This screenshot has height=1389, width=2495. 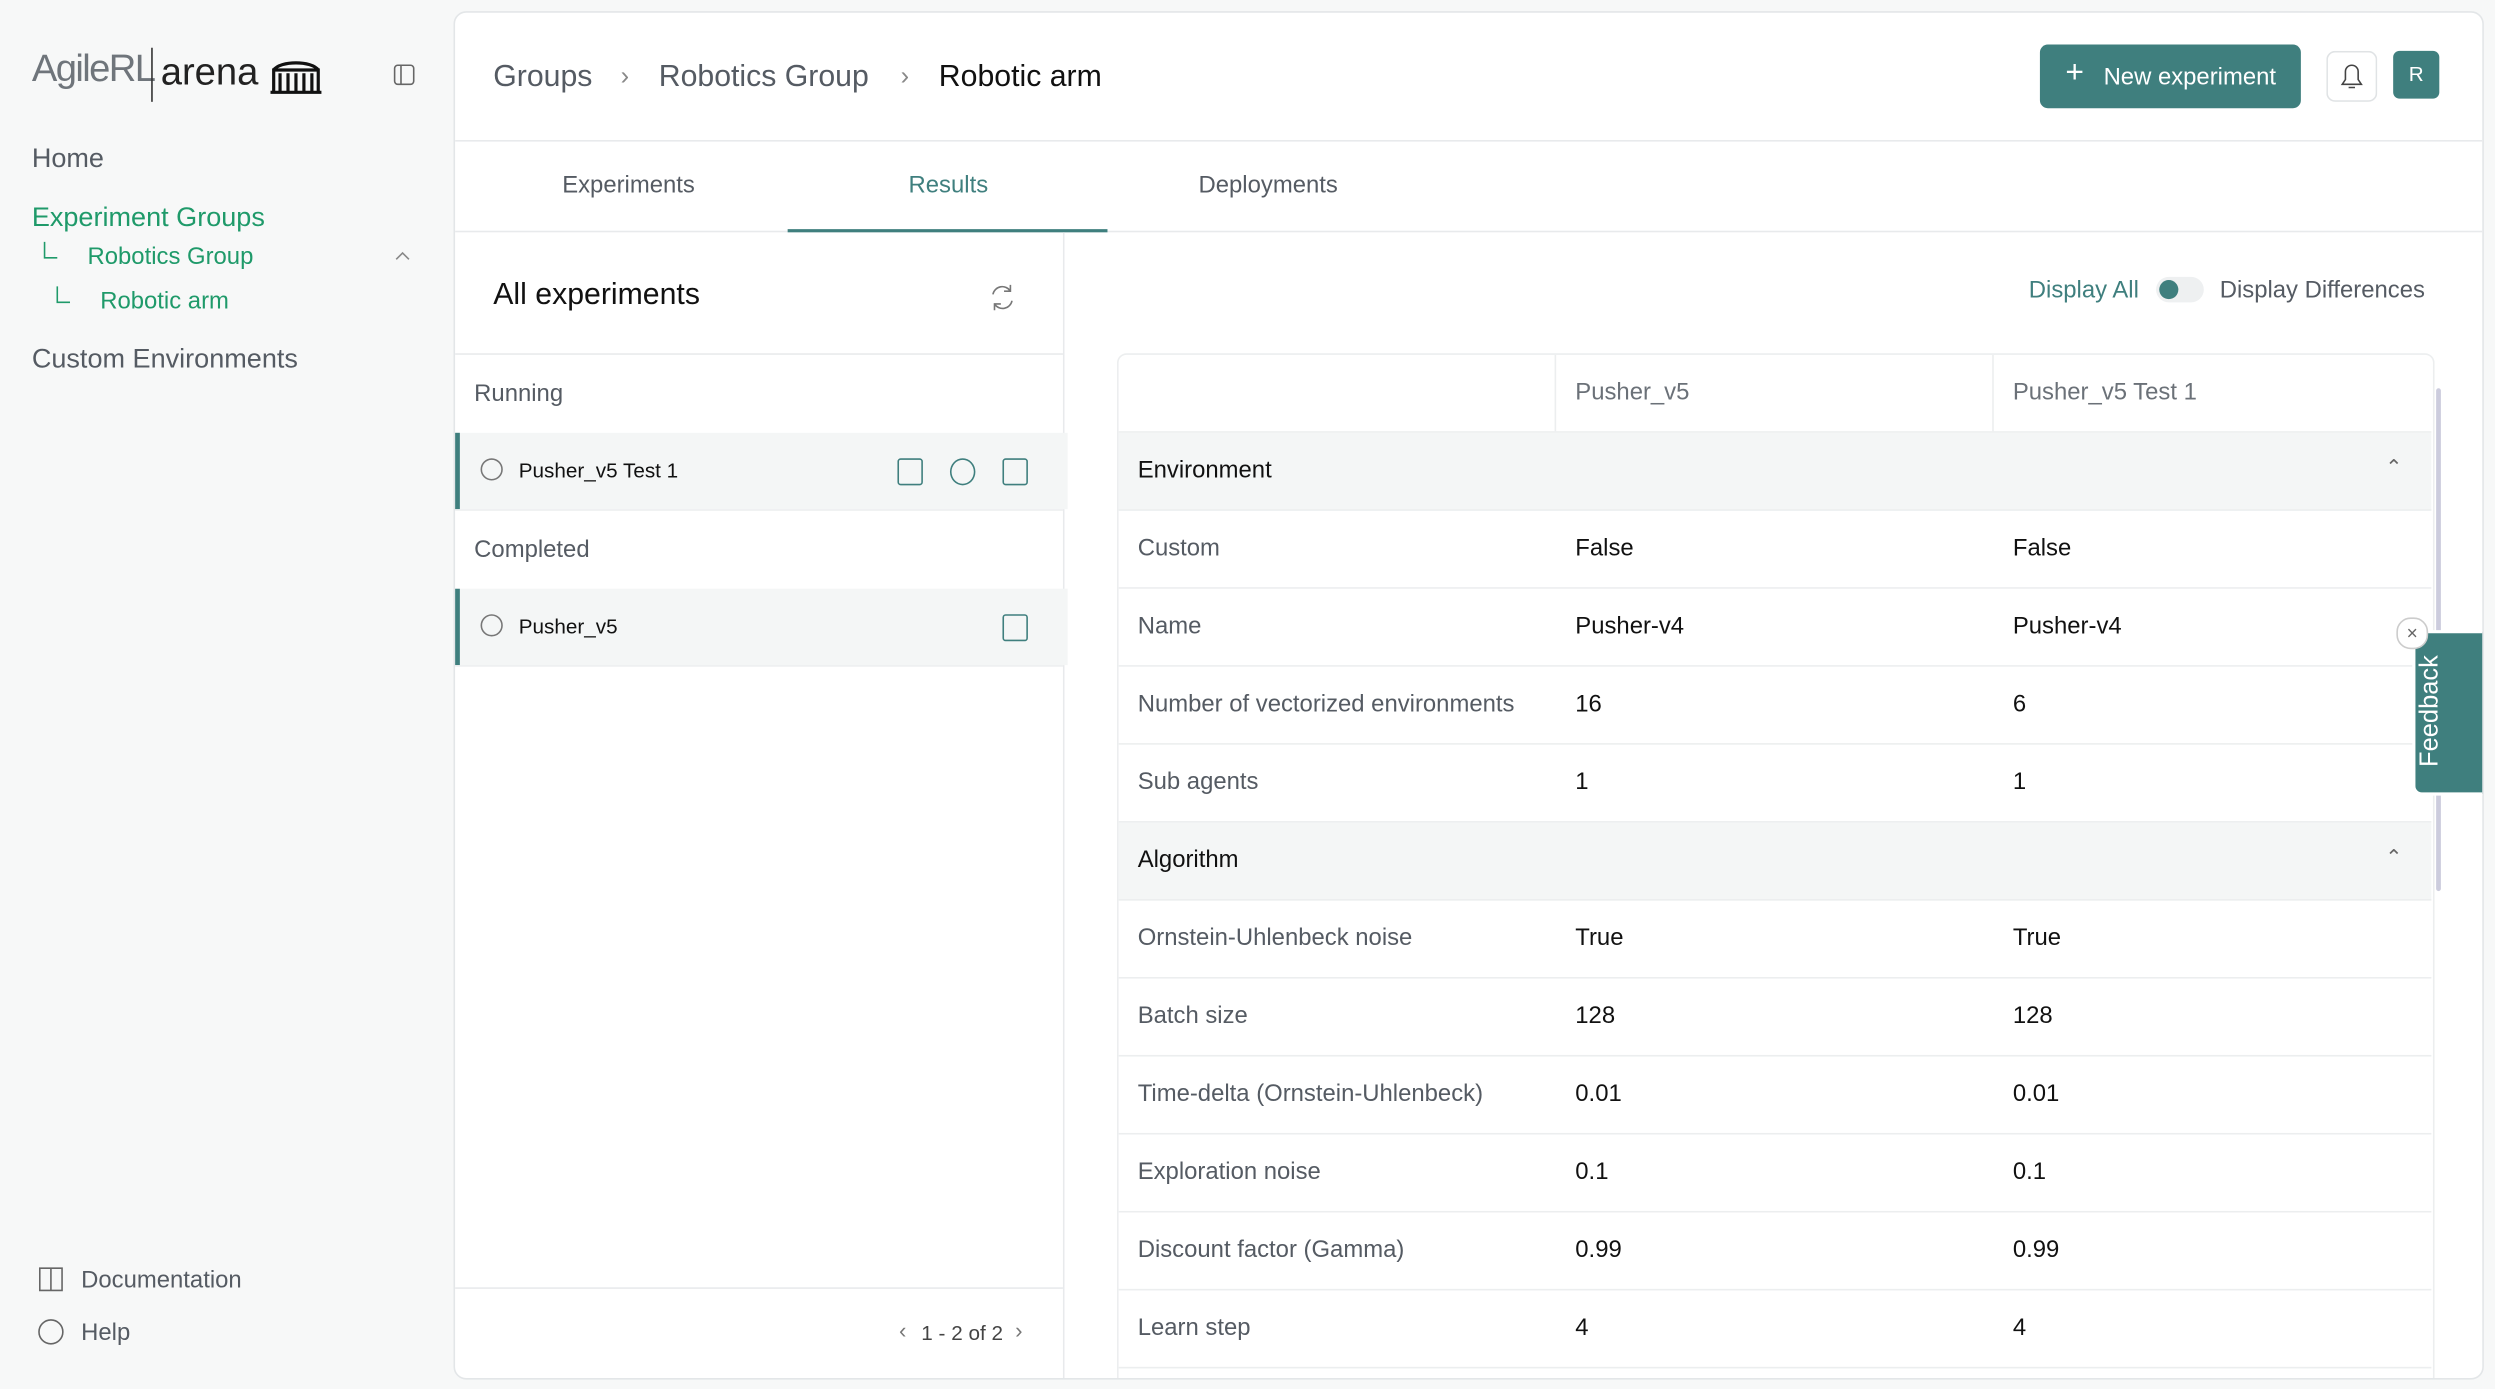 What do you see at coordinates (596, 295) in the screenshot?
I see `list-title: All experiments` at bounding box center [596, 295].